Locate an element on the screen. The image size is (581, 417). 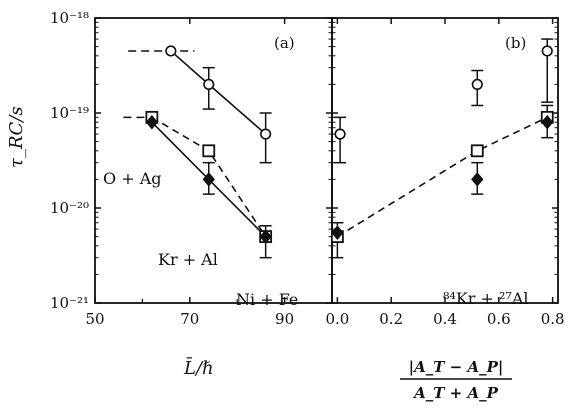
x-tick-label: 0.6 is located at coordinates (499, 319).